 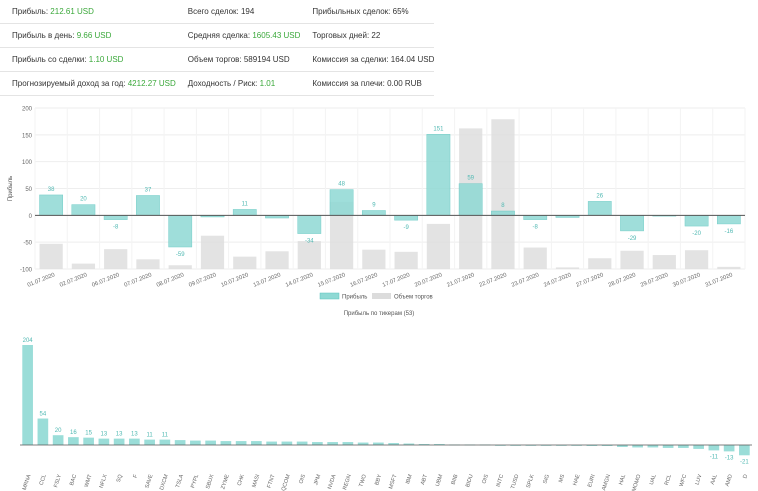 I want to click on x-tick-label: UBM, so click(x=440, y=480).